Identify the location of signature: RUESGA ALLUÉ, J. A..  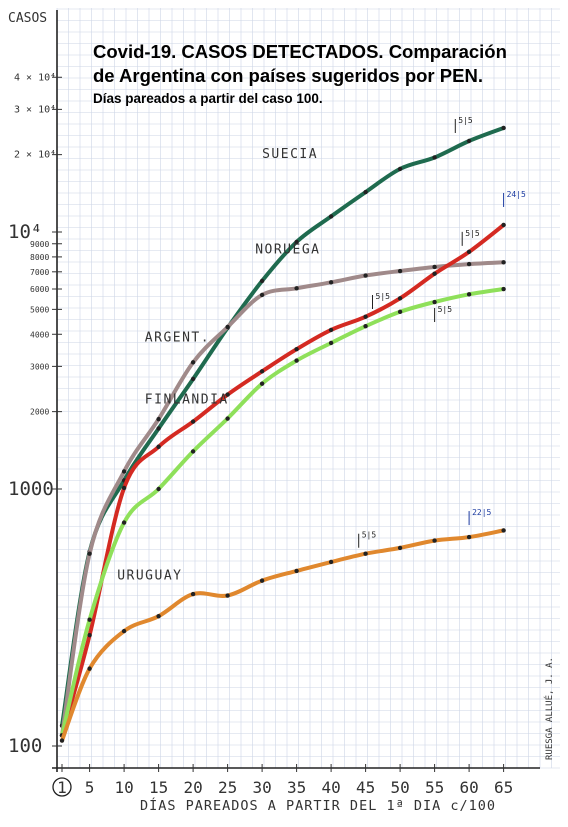
(549, 708).